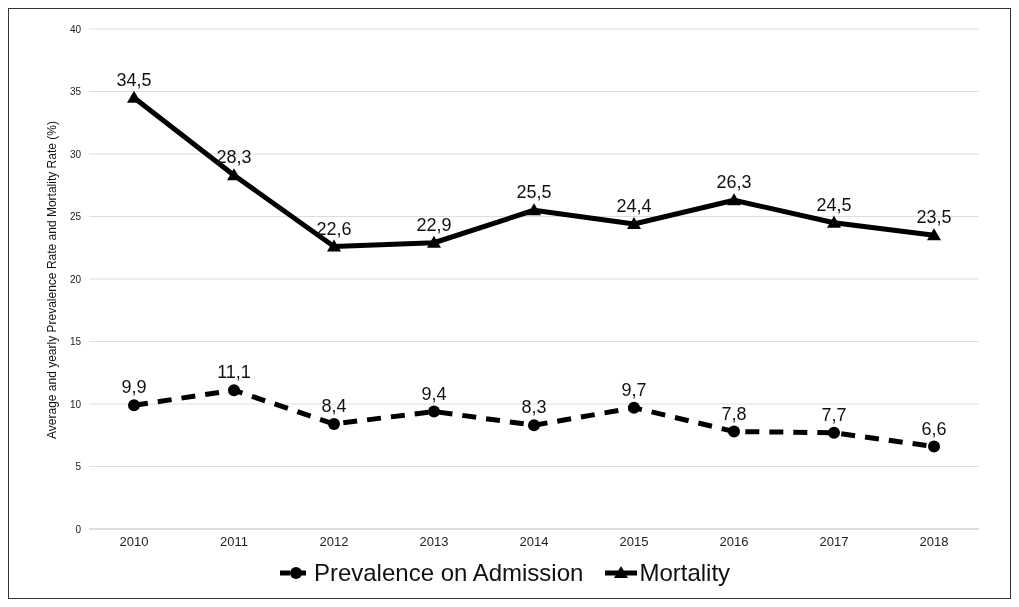  What do you see at coordinates (534, 542) in the screenshot?
I see `x-tick-label: 2014` at bounding box center [534, 542].